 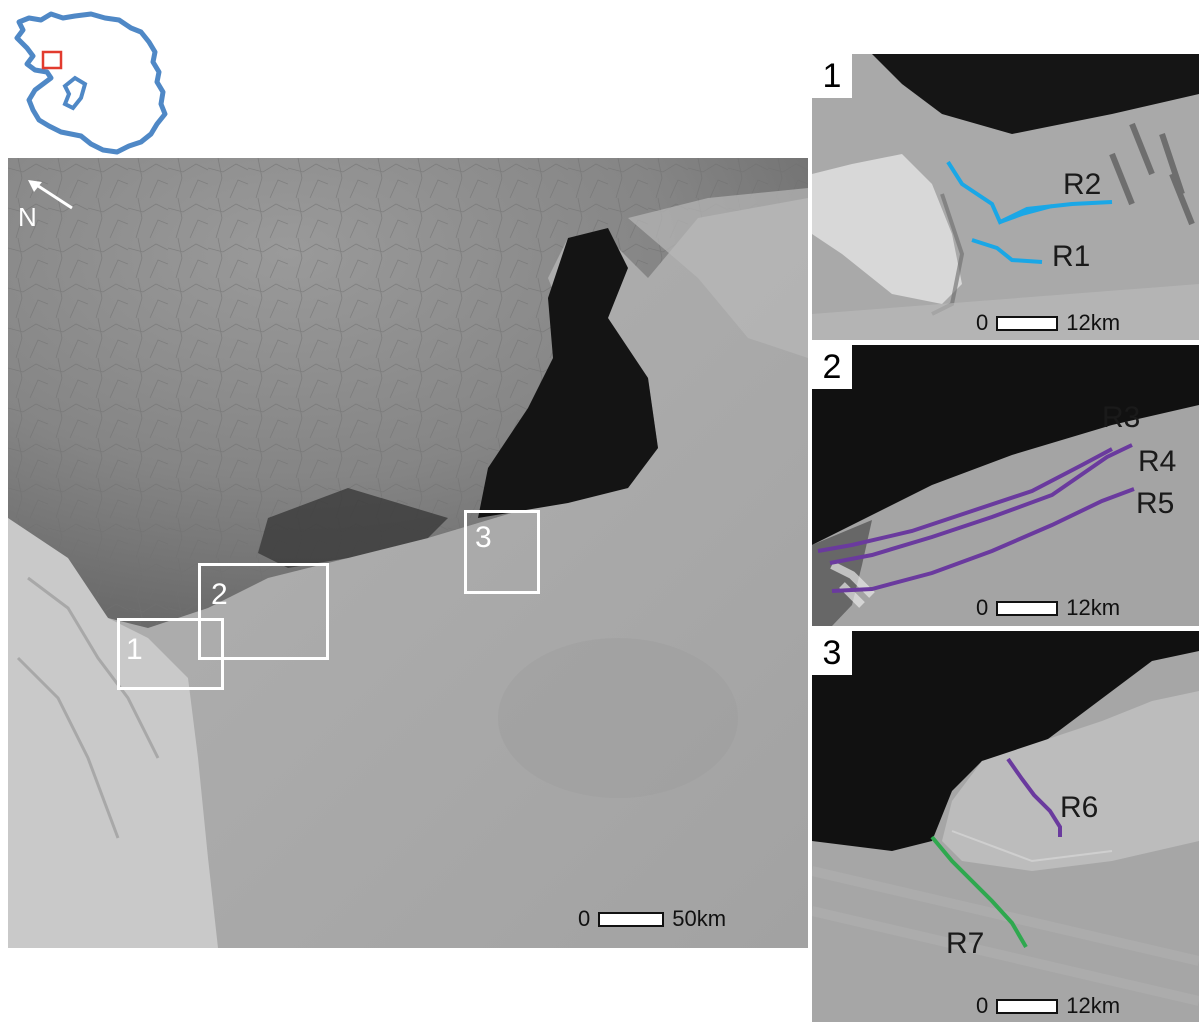 I want to click on main-scale-bar: 0 50km, so click(x=652, y=919).